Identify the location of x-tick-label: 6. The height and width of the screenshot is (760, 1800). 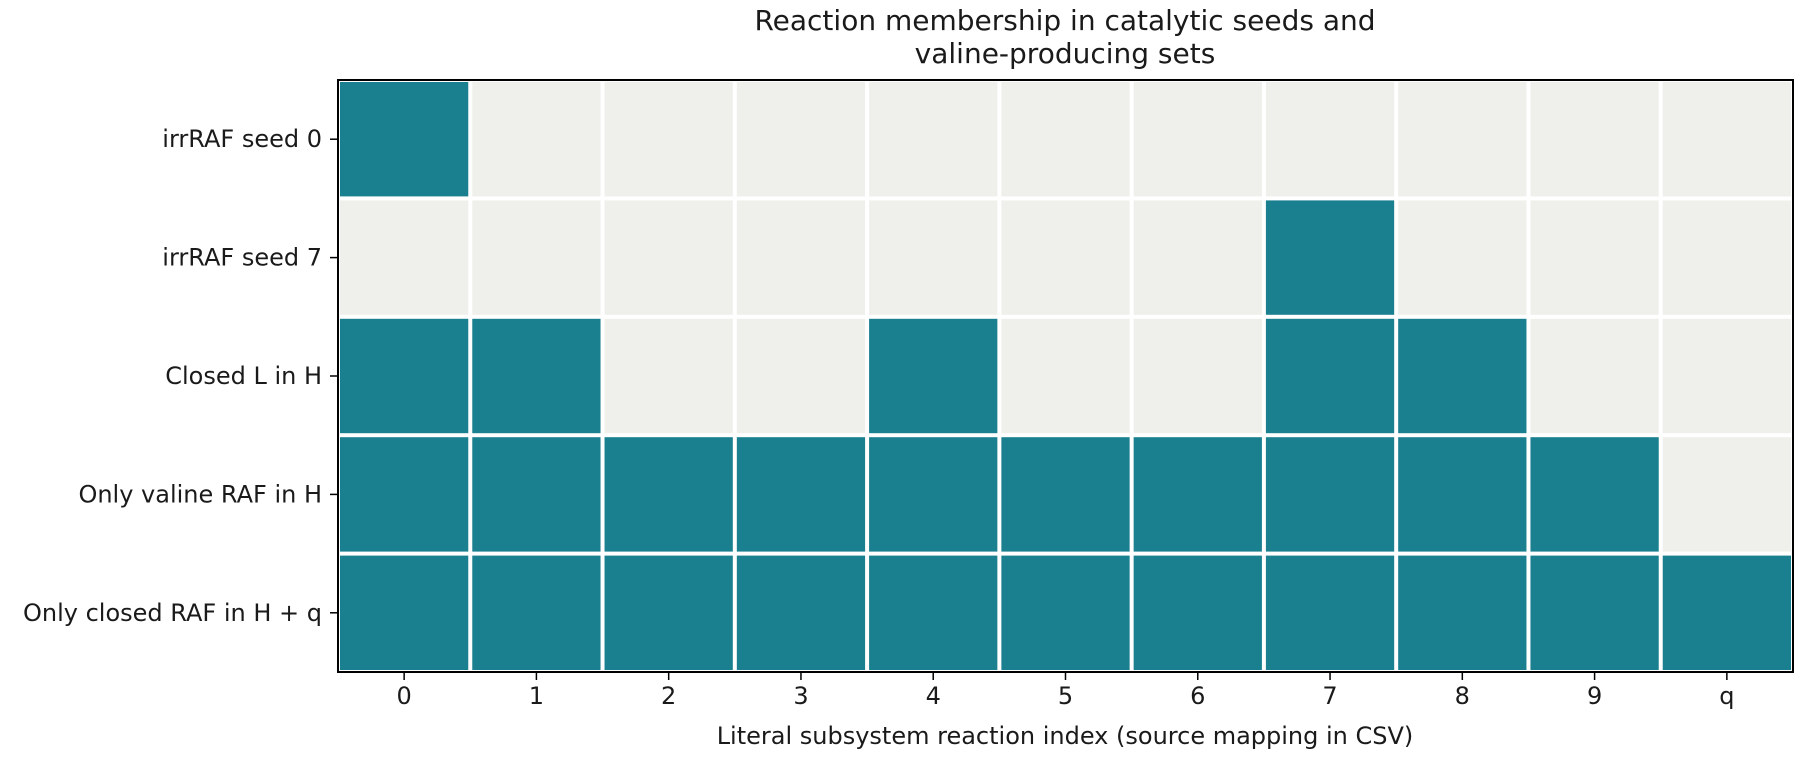
(1197, 696).